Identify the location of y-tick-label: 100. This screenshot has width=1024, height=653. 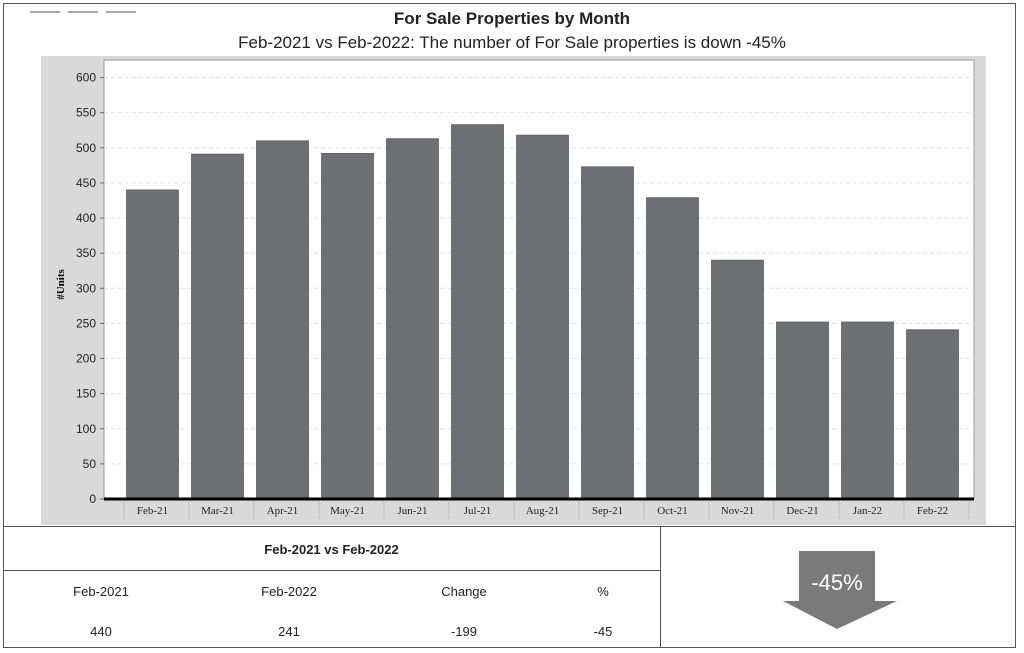
(86, 429).